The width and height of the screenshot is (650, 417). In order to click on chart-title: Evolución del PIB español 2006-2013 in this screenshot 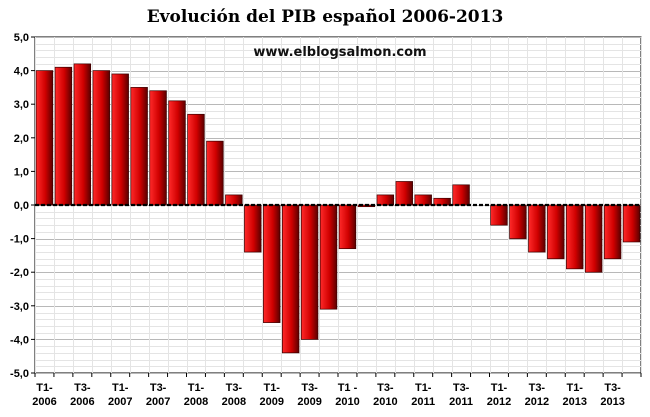, I will do `click(325, 17)`.